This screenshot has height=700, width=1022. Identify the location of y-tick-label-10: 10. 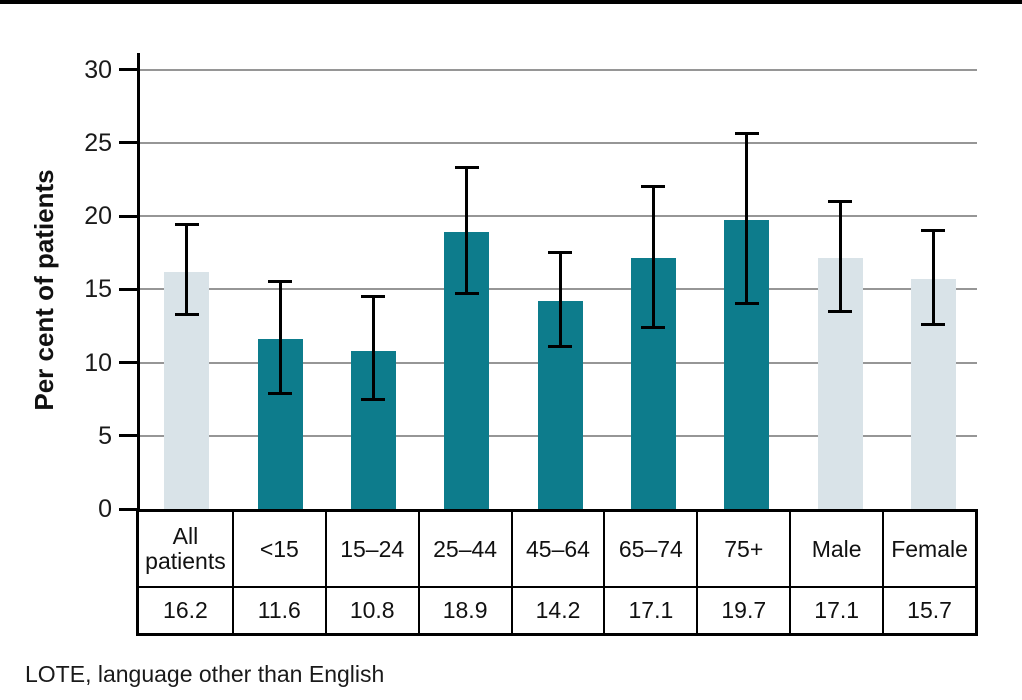
(98, 363).